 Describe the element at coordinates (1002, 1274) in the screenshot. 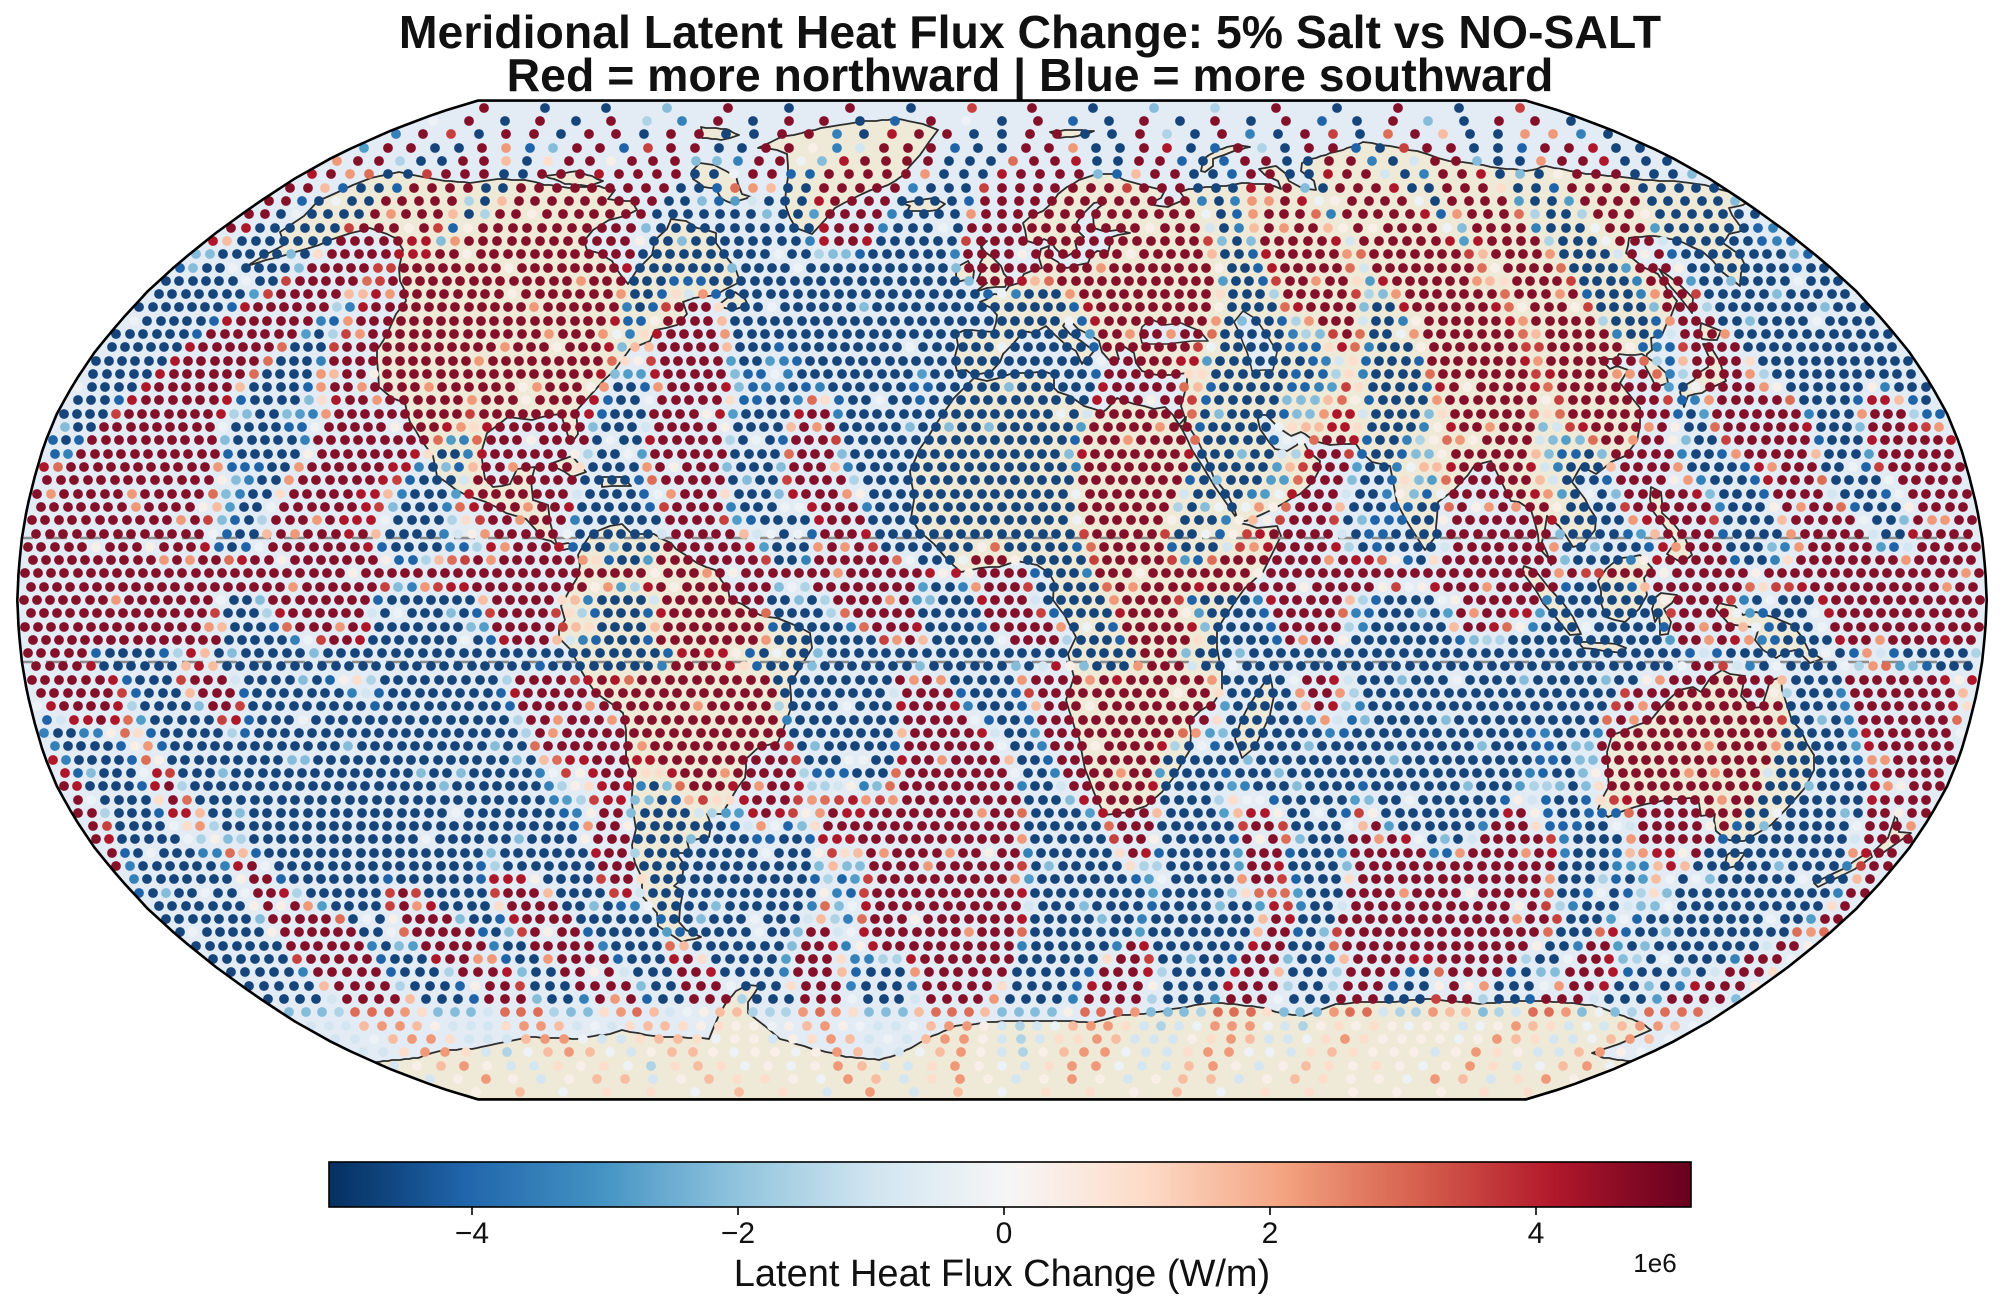

I see `svg-text: Latent Heat Flux Change (W/m)` at that location.